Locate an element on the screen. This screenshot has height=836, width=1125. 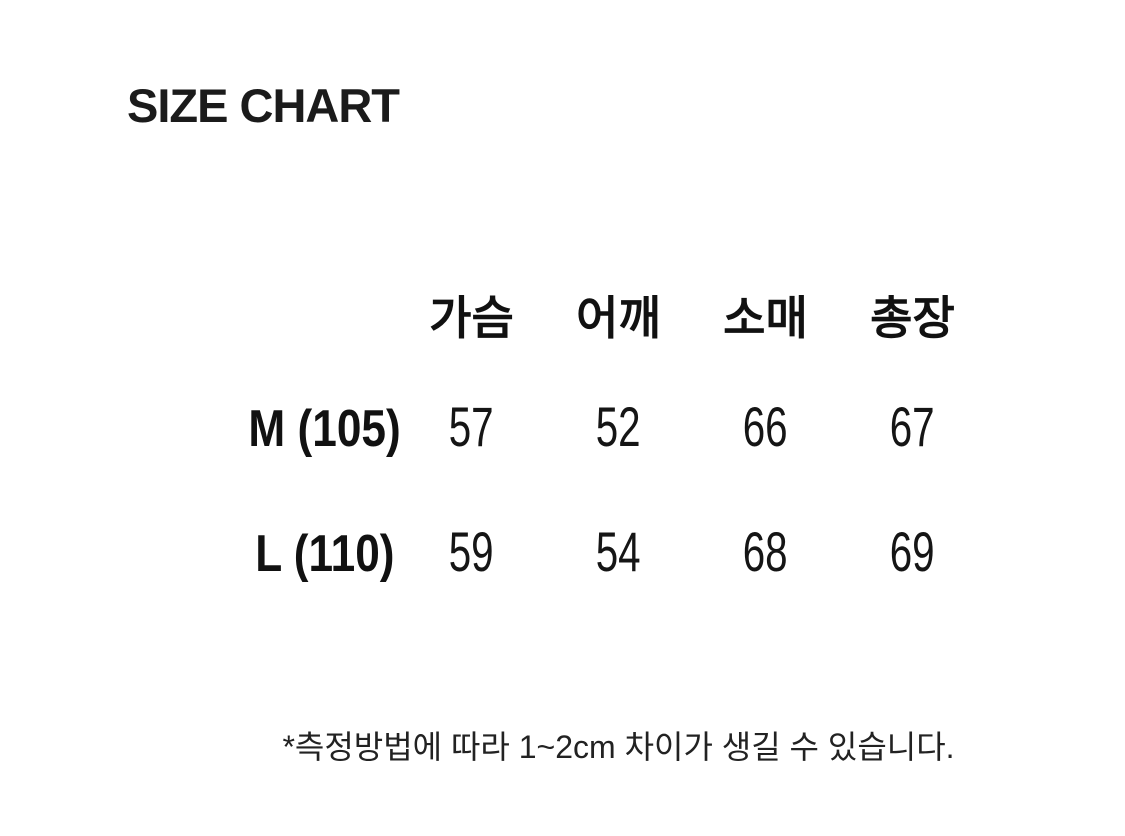
row-label-size-m: M (105) is located at coordinates (324, 429).